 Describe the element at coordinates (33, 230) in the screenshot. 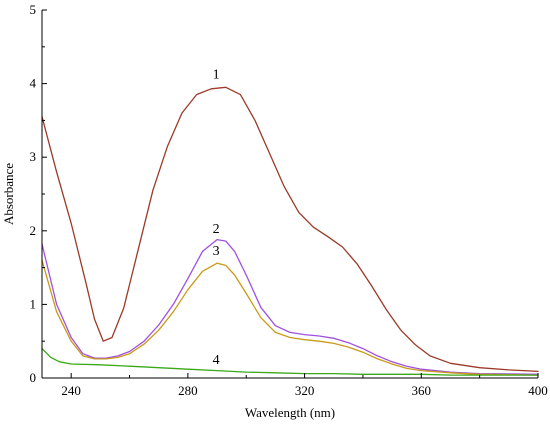

I see `y-tick-label: 2` at that location.